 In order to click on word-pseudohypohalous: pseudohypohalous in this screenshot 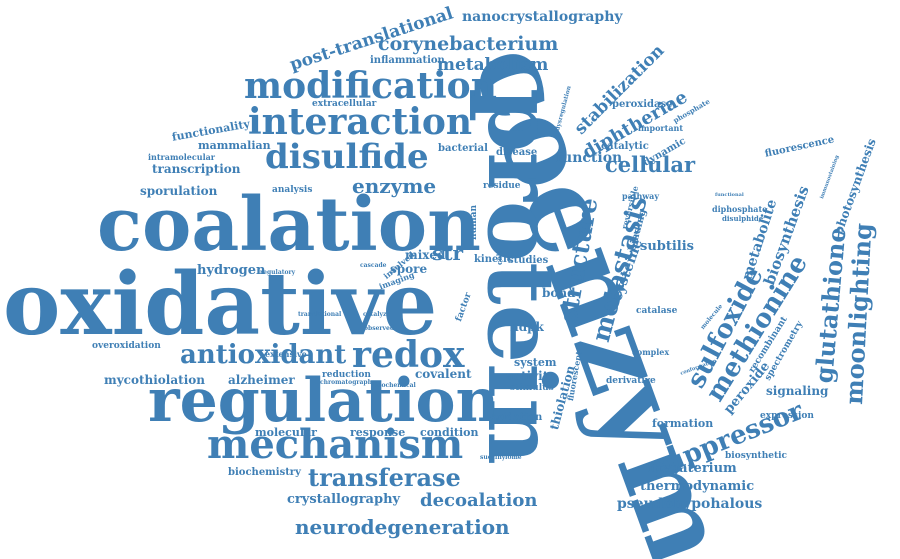, I will do `click(690, 504)`.